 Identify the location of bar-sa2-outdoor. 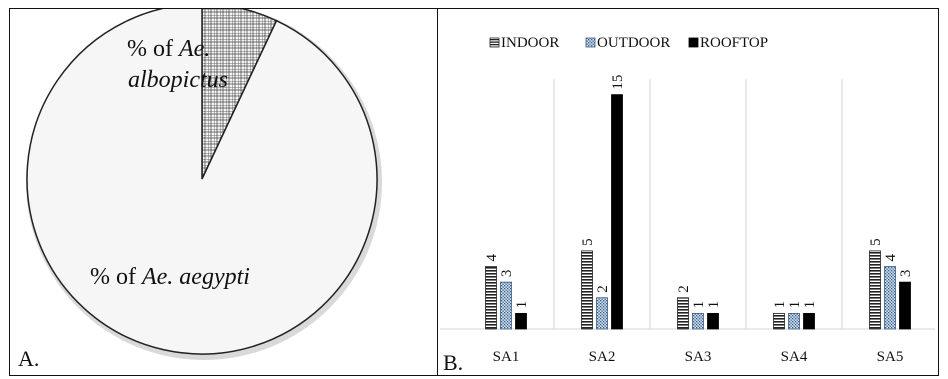
(602, 313).